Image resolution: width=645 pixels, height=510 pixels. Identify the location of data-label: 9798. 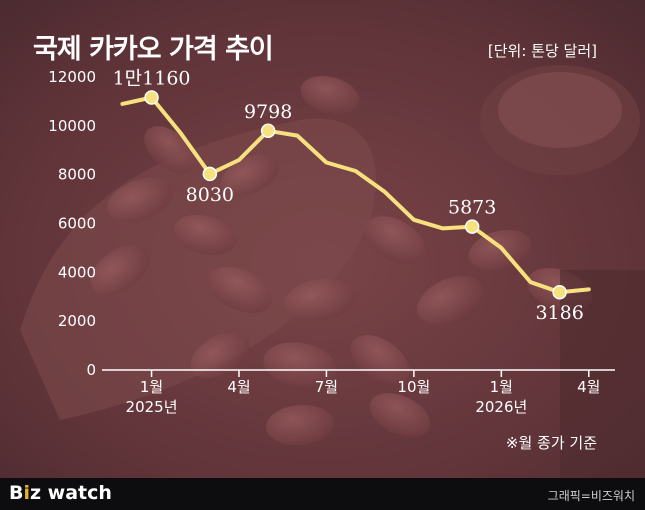
(268, 112).